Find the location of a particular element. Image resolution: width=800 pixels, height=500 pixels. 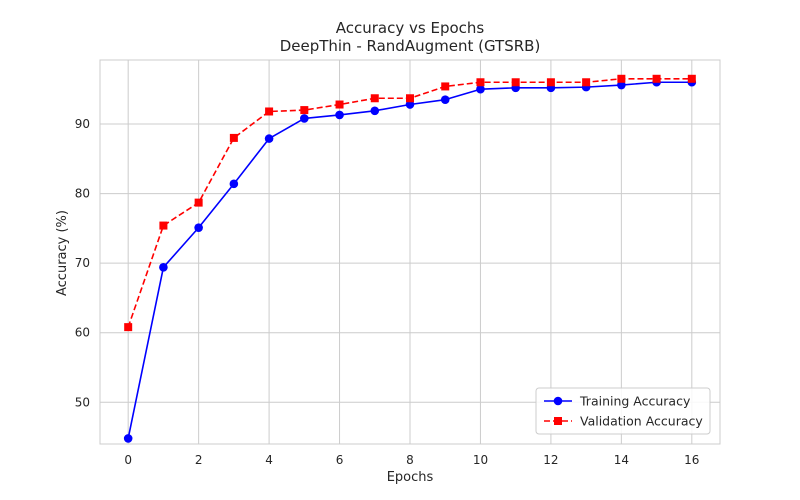

chart-title: Accuracy vs Epochs is located at coordinates (410, 28).